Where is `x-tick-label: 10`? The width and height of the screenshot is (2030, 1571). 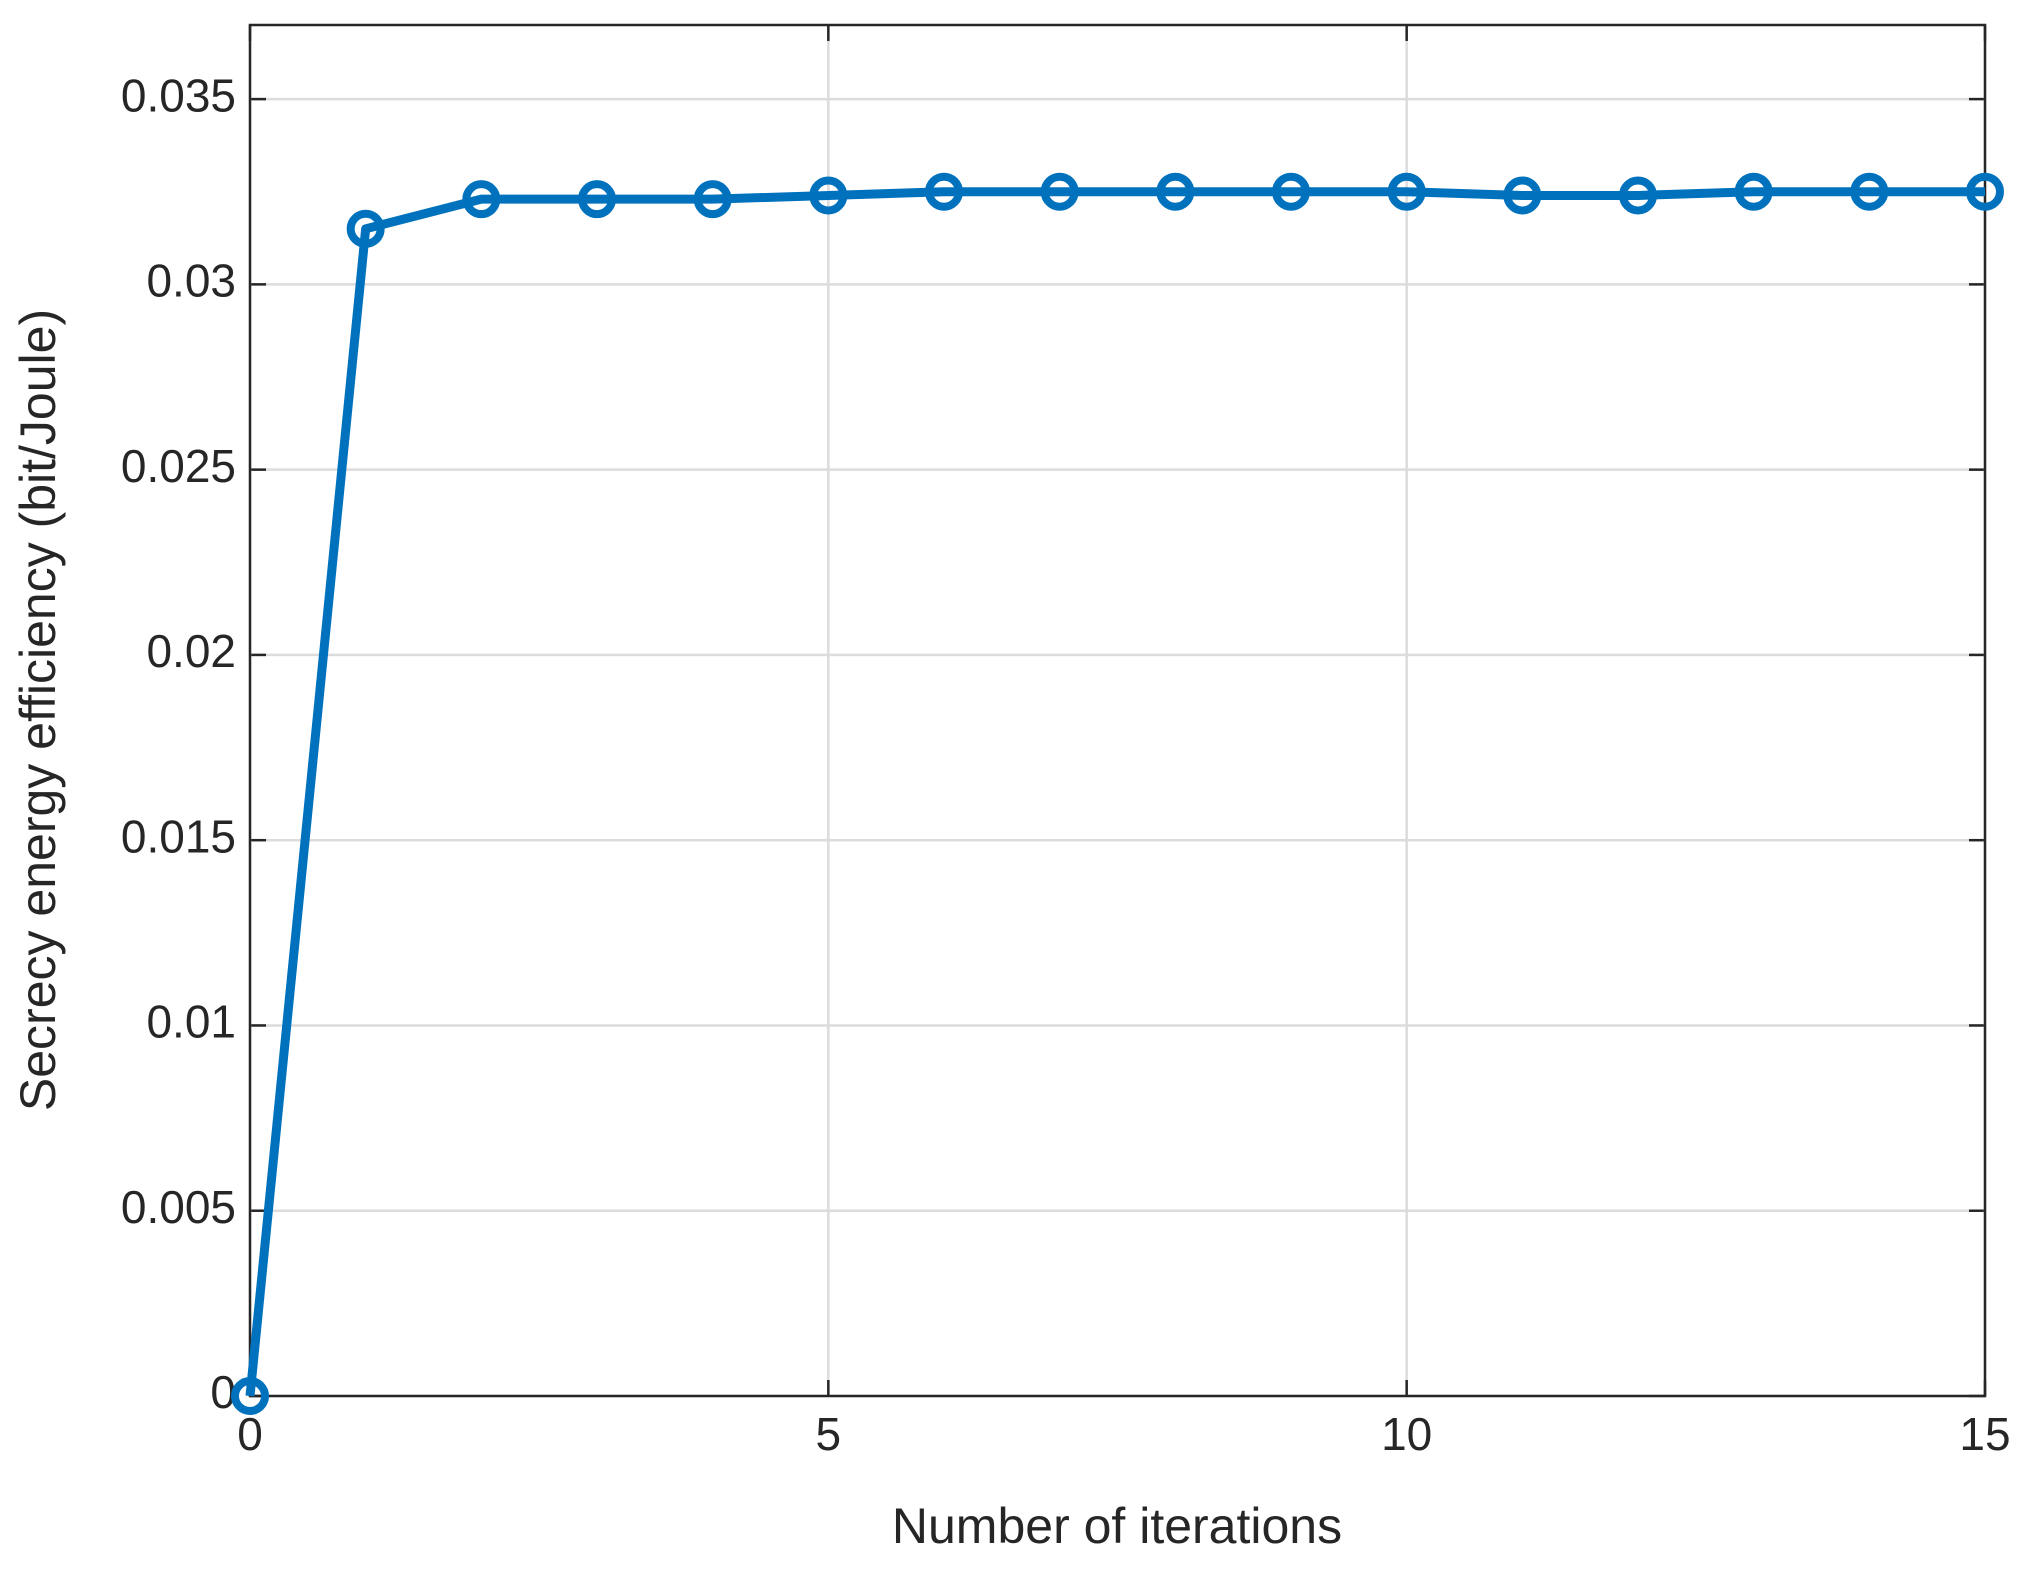
x-tick-label: 10 is located at coordinates (1406, 1434).